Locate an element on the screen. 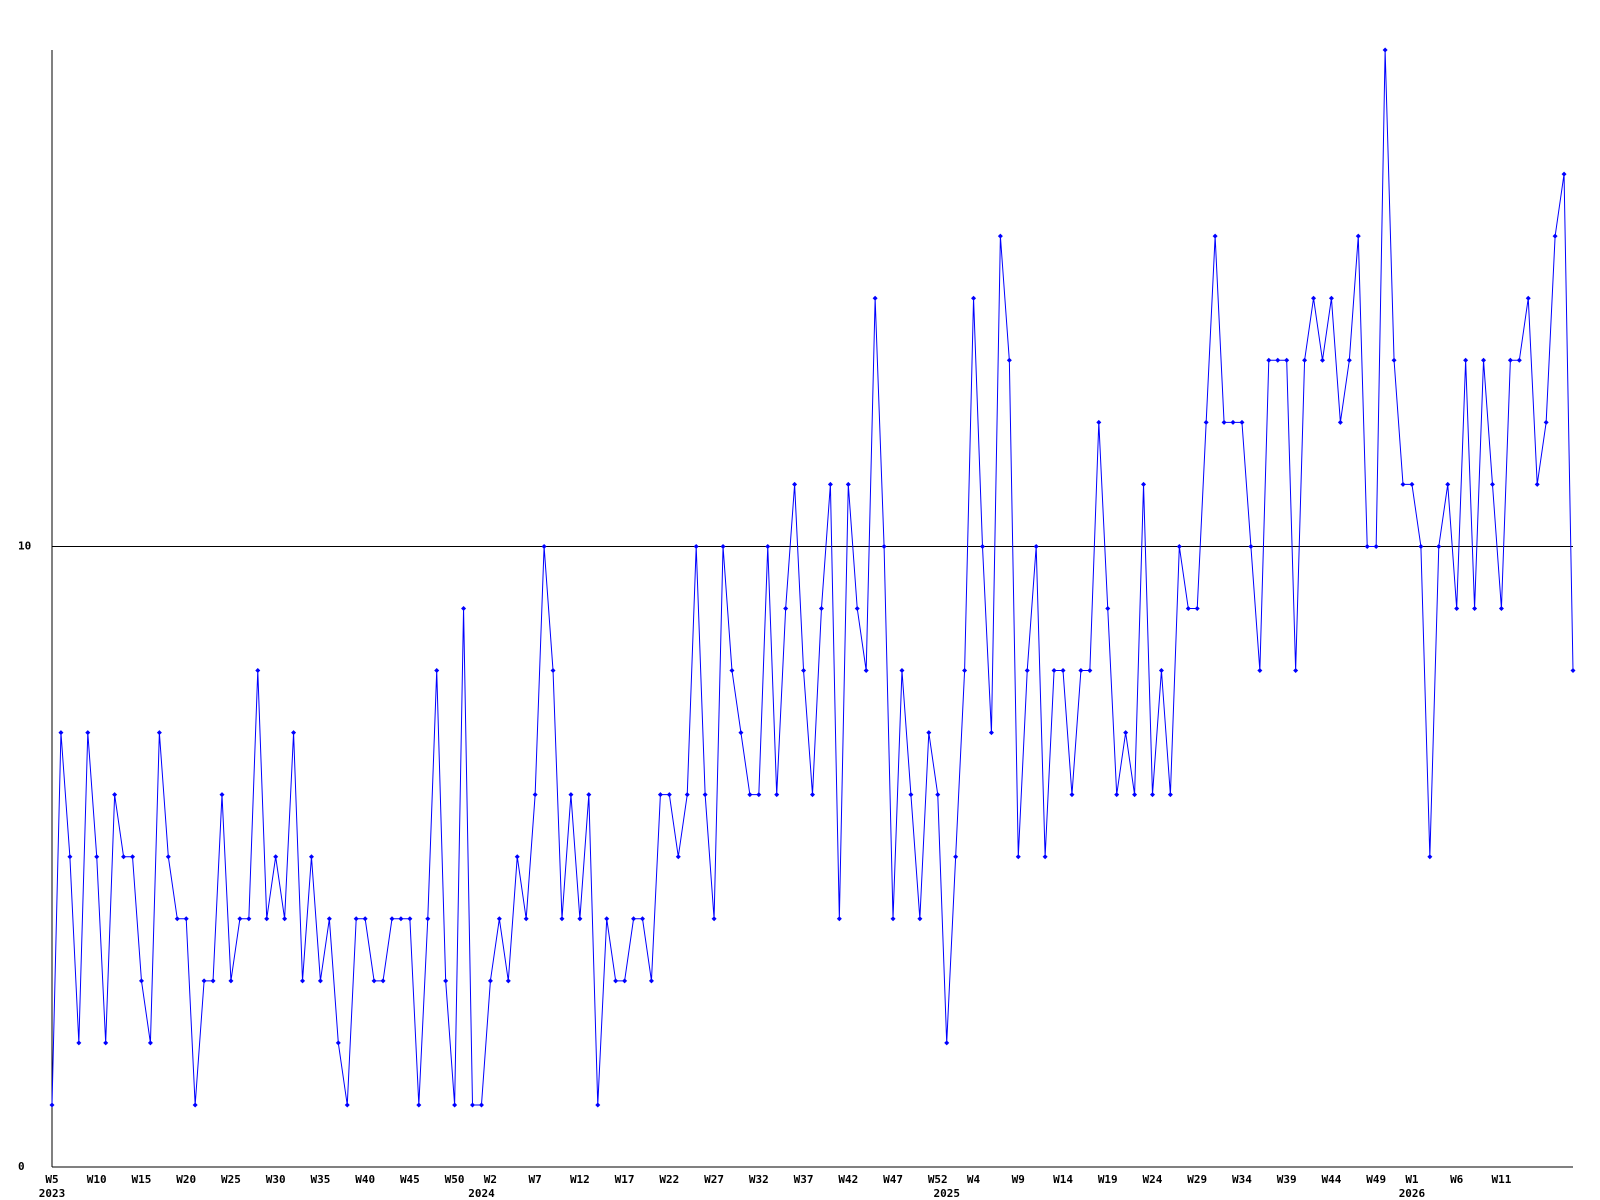  y-tick-label: 0 is located at coordinates (21, 1166).